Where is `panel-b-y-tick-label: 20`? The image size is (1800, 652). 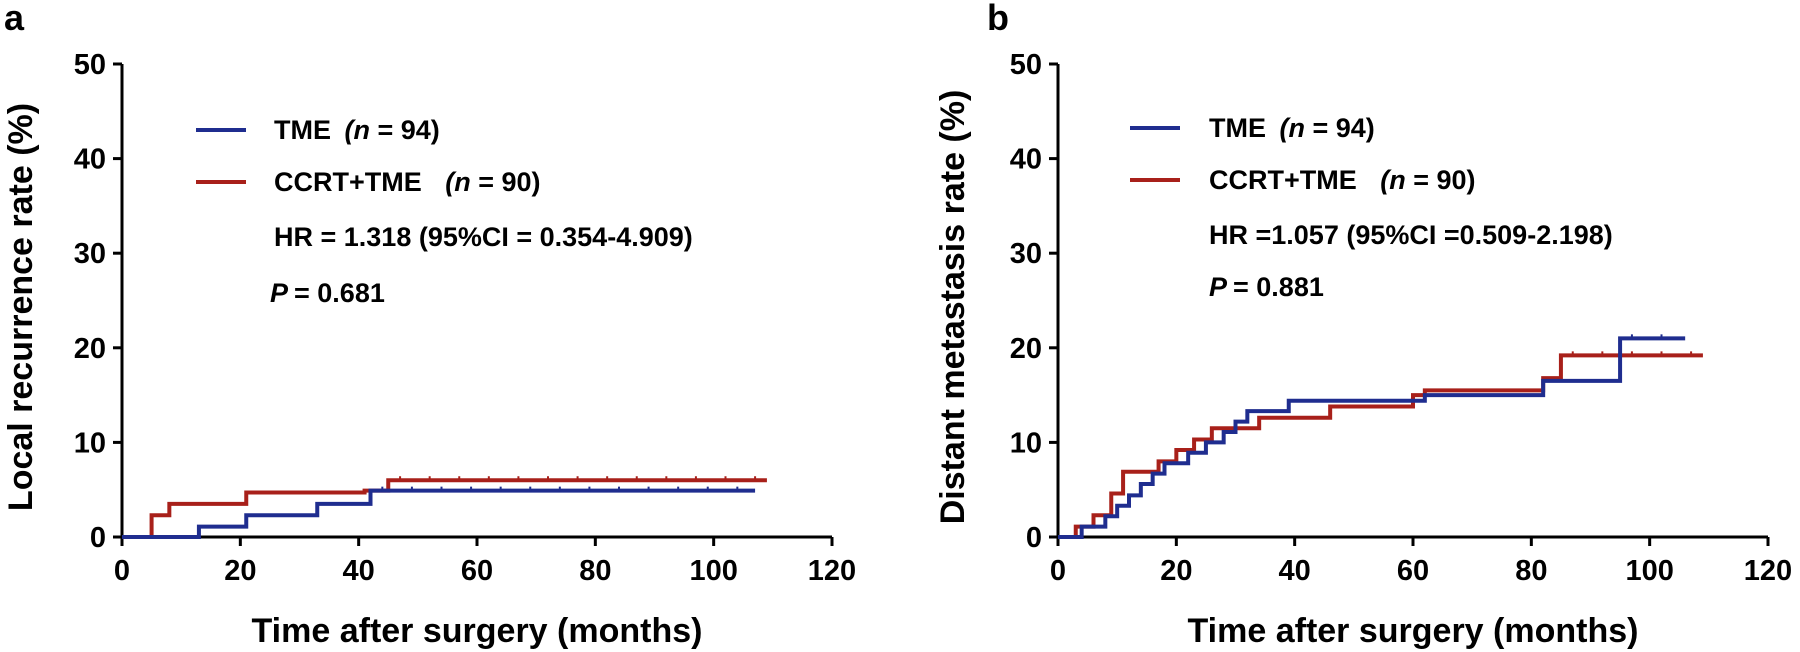 panel-b-y-tick-label: 20 is located at coordinates (1026, 349).